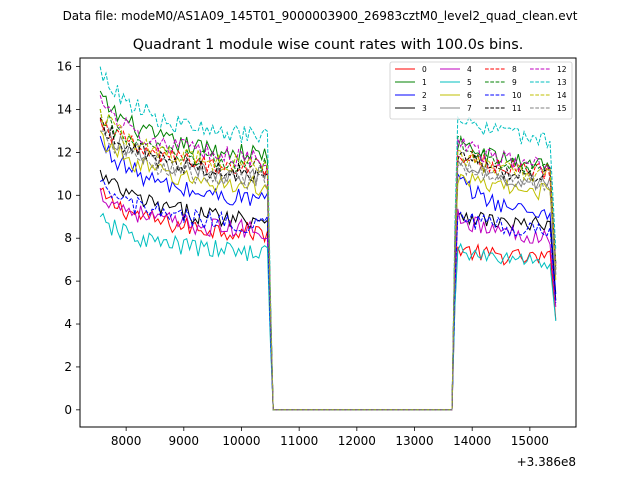 The width and height of the screenshot is (640, 480). I want to click on y-tick-label: 6, so click(68, 281).